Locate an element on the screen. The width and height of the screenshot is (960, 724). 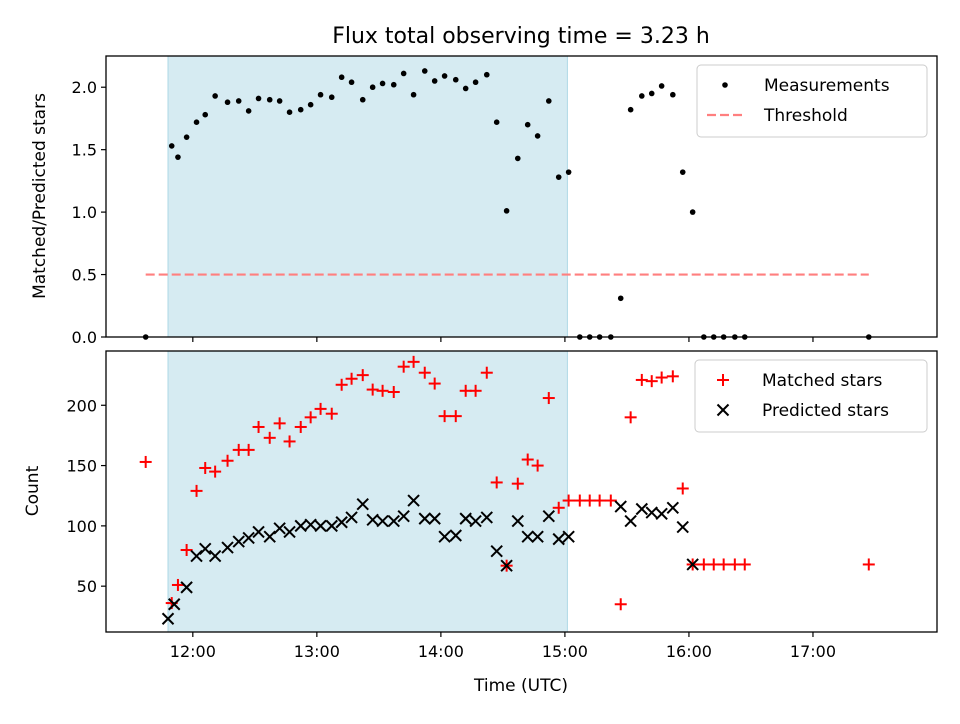
legend-label: Measurements is located at coordinates (827, 86).